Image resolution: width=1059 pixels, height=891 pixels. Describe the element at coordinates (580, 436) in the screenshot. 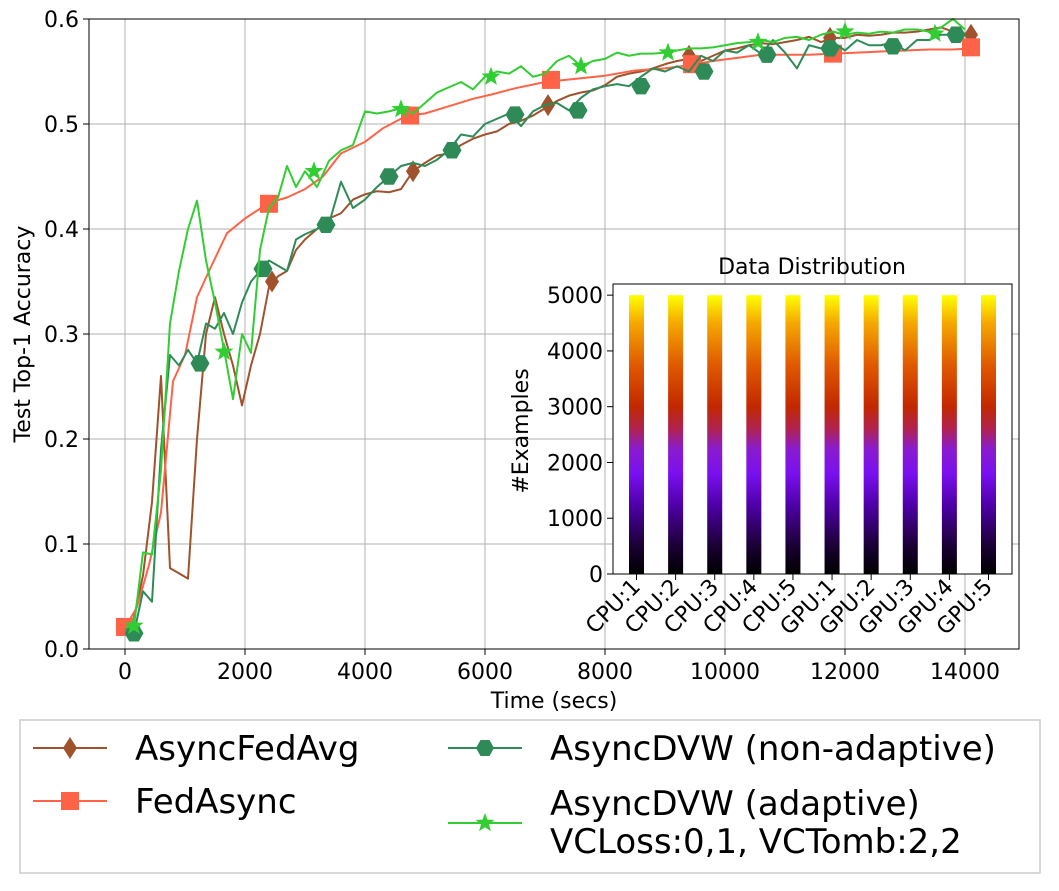

I see `inset-y-ticks: 0 1000 2000 3000 4000 5000` at that location.